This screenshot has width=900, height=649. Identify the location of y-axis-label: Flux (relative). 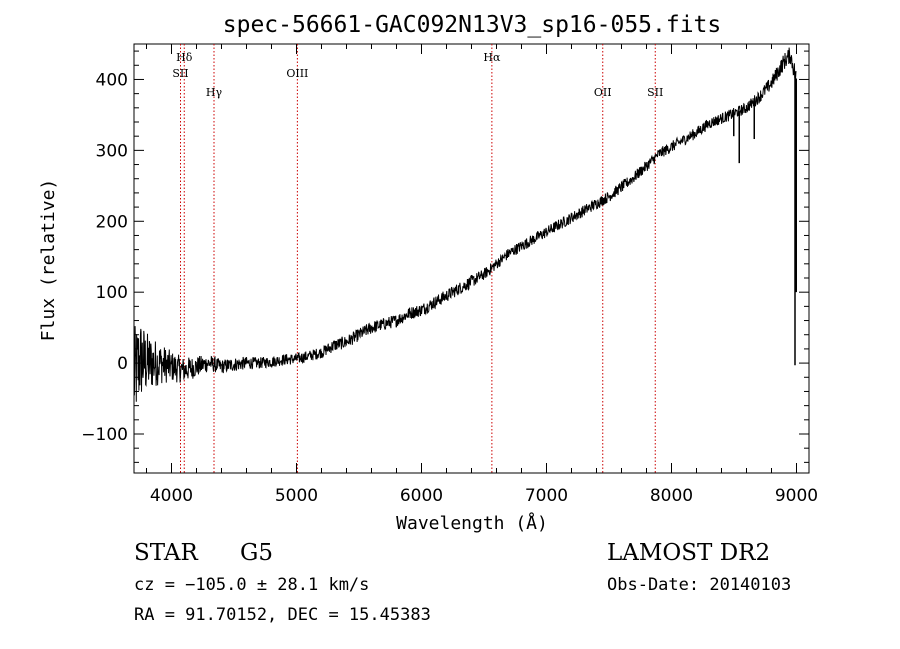
(48, 260).